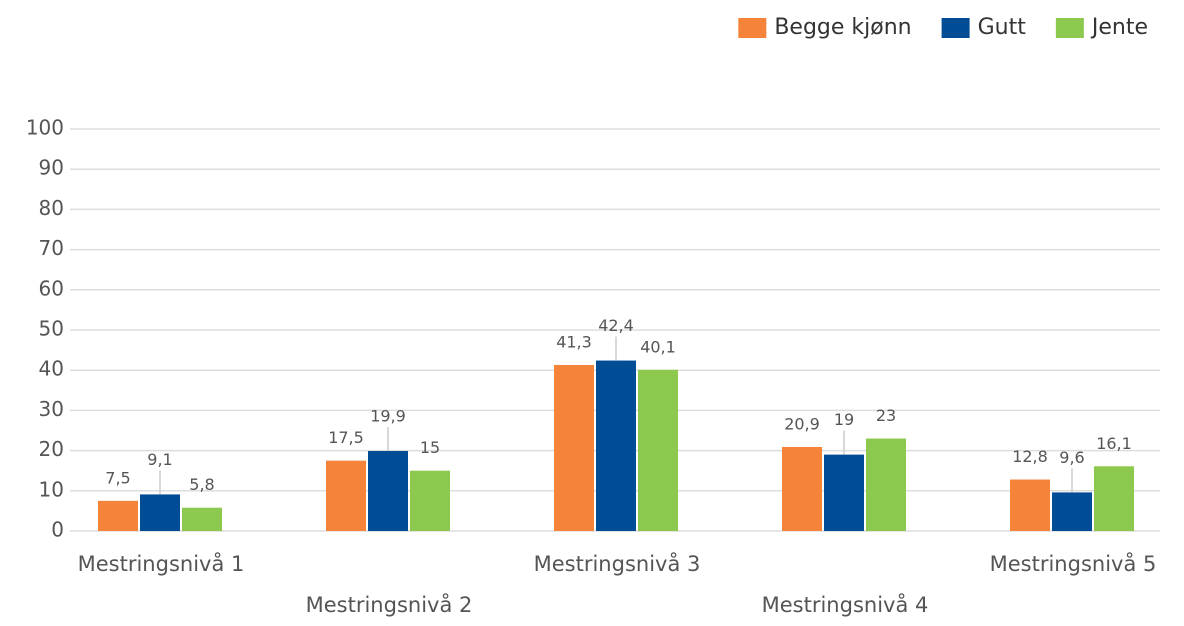 This screenshot has height=626, width=1184. What do you see at coordinates (1114, 443) in the screenshot?
I see `value-label: 16,1` at bounding box center [1114, 443].